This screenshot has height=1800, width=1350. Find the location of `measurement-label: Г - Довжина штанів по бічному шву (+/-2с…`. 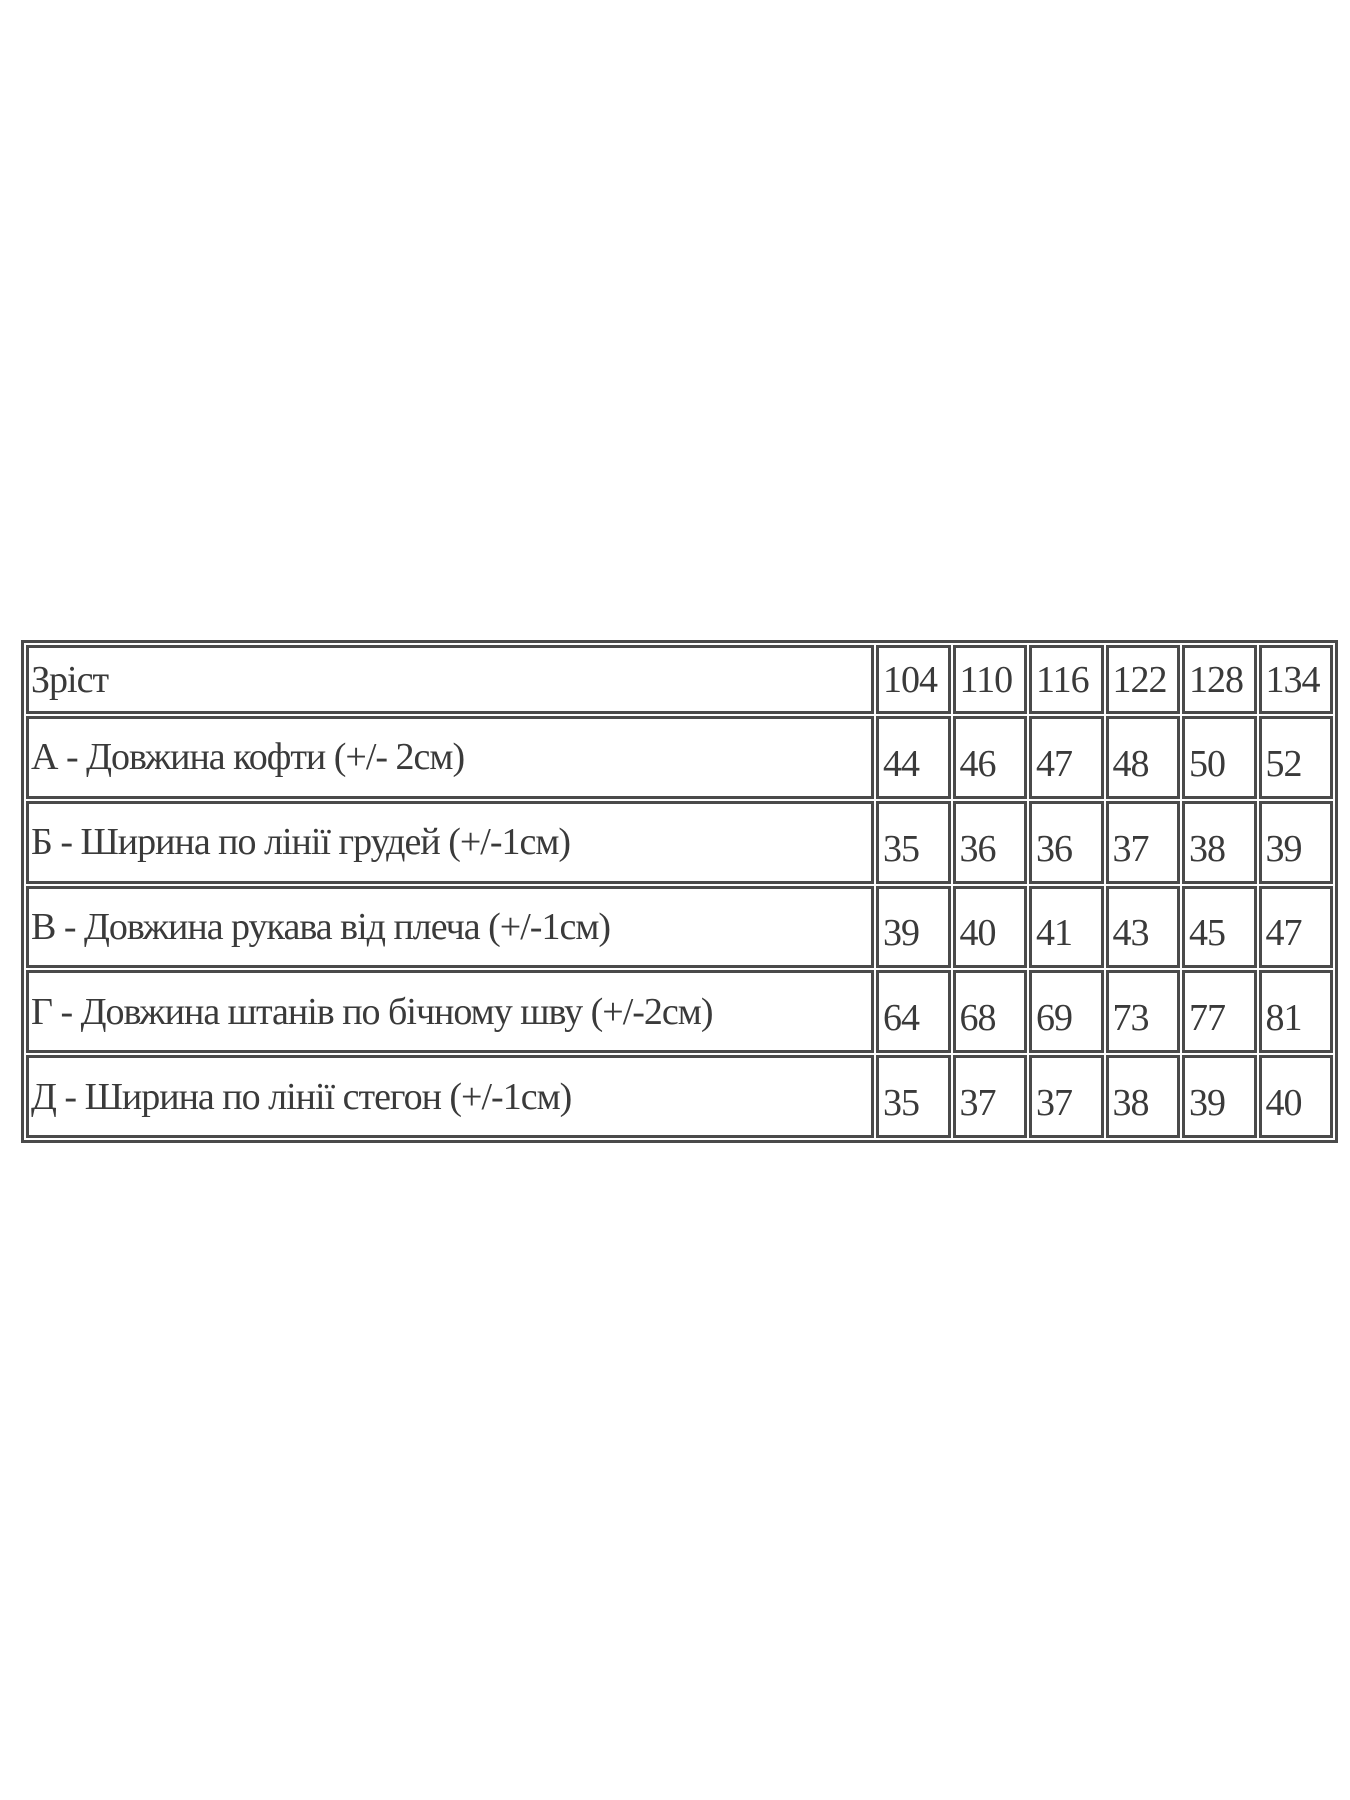

measurement-label: Г - Довжина штанів по бічному шву (+/-2с… is located at coordinates (450, 1012).